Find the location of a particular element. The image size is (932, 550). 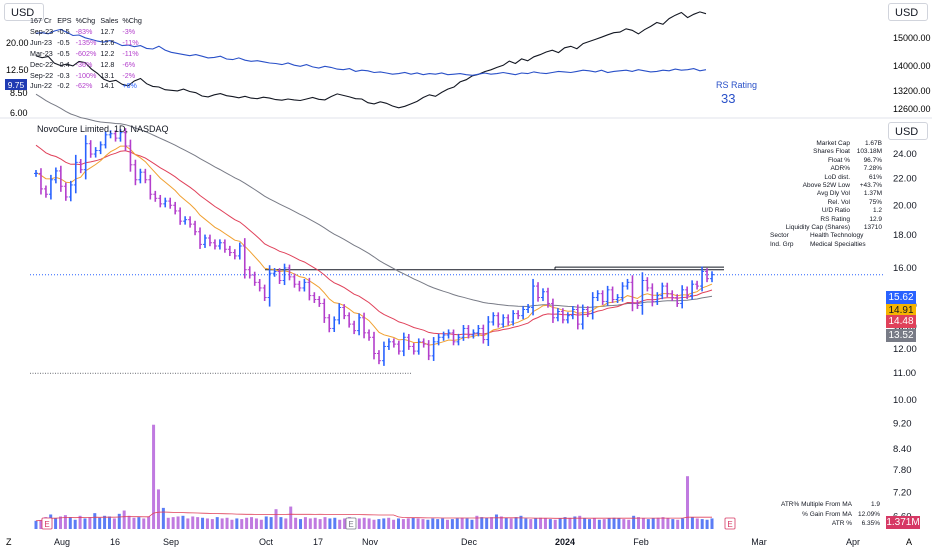

time-tick-label: 16 is located at coordinates (115, 542).